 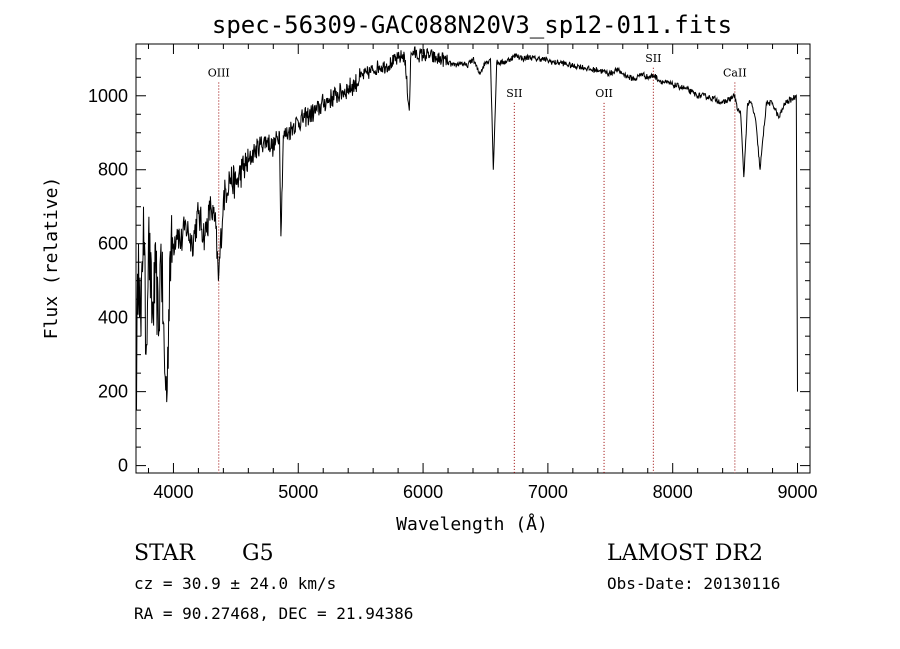 What do you see at coordinates (173, 492) in the screenshot?
I see `x-tick-label: 4000` at bounding box center [173, 492].